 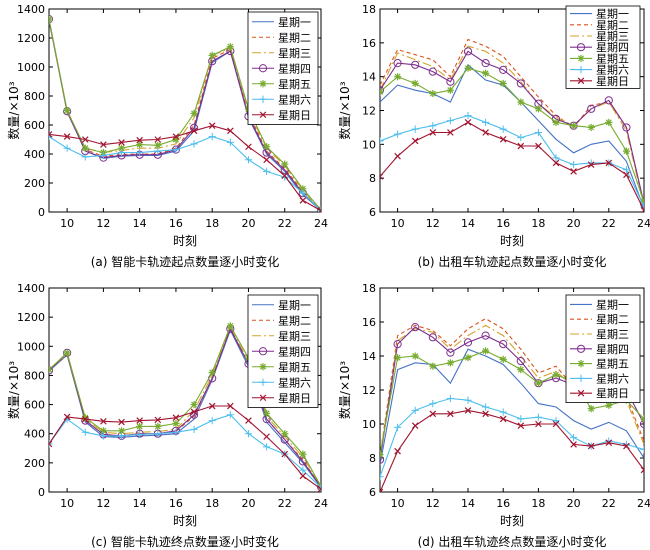 I want to click on x-tick-label: 10, so click(x=398, y=503).